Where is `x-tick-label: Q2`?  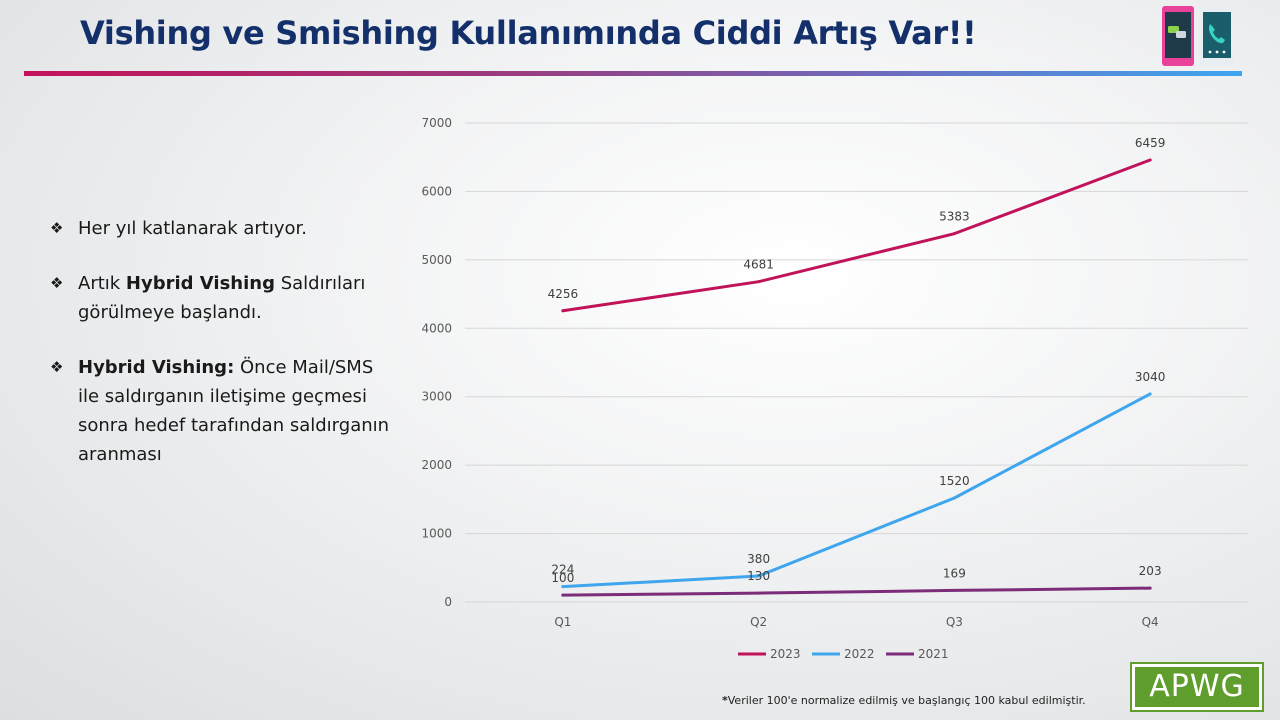 x-tick-label: Q2 is located at coordinates (758, 622).